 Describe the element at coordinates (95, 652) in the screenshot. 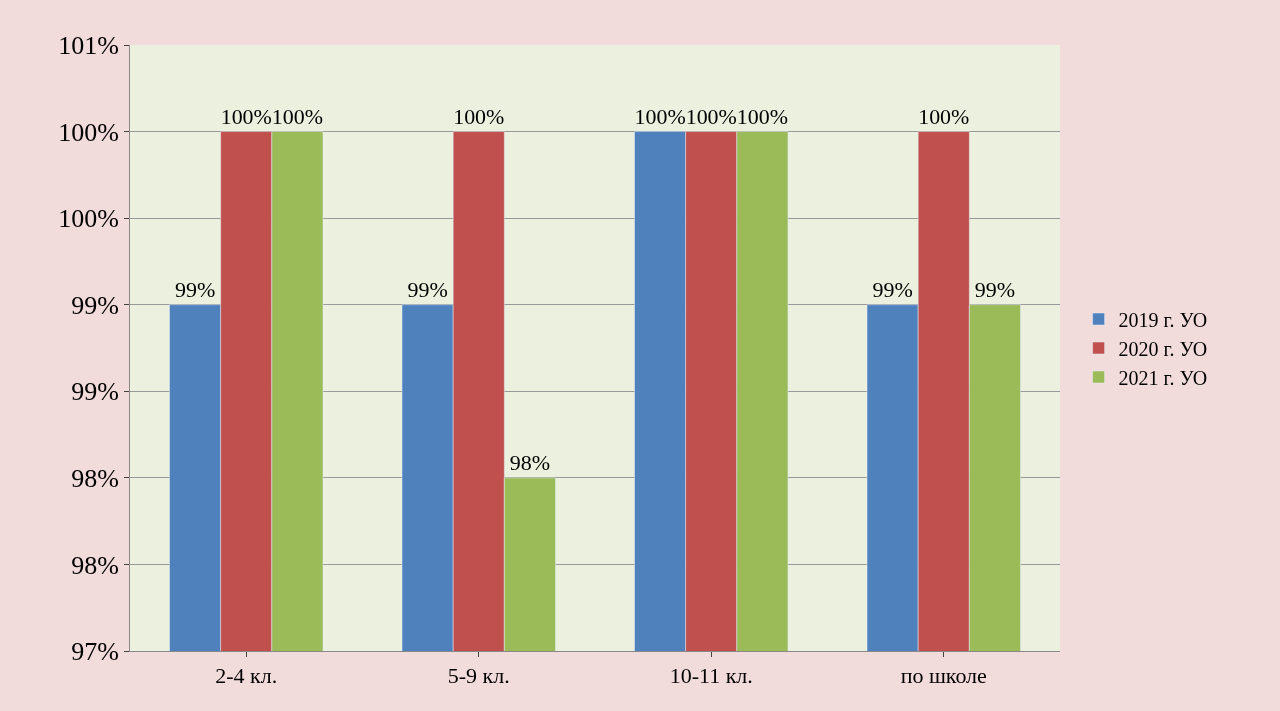

I see `y-tick-label: 97%` at that location.